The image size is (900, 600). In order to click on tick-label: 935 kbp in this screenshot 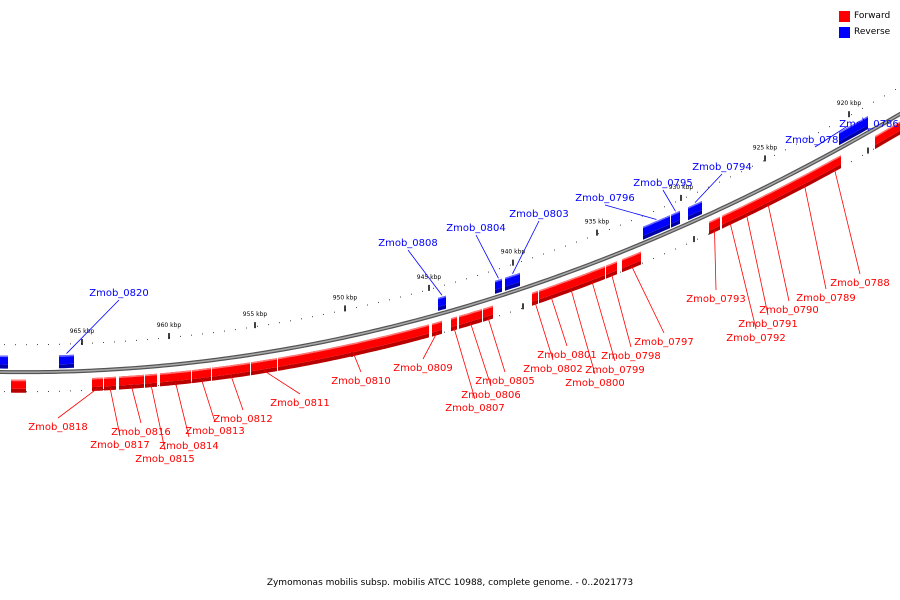, I will do `click(597, 222)`.